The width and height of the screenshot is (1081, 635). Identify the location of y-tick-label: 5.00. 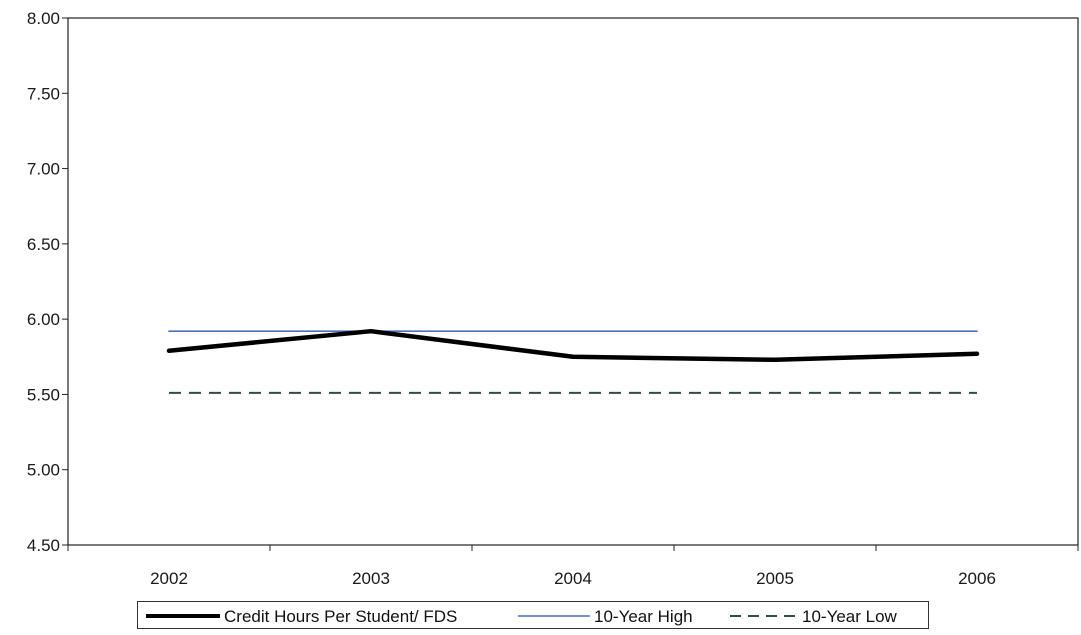
(43, 470).